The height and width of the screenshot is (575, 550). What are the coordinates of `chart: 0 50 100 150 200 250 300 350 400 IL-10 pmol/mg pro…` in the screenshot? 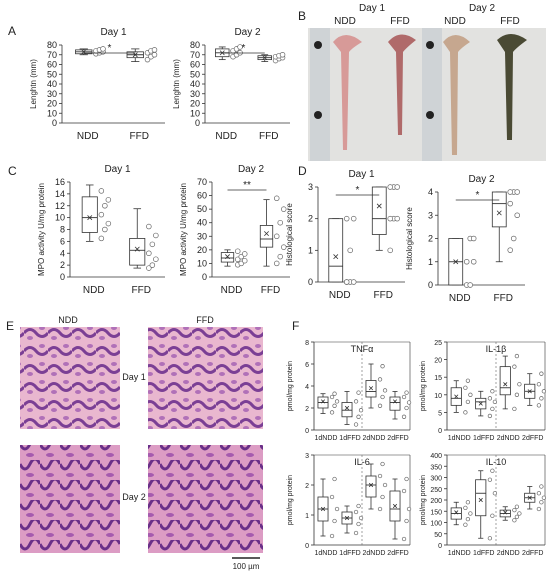 It's located at (483, 505).